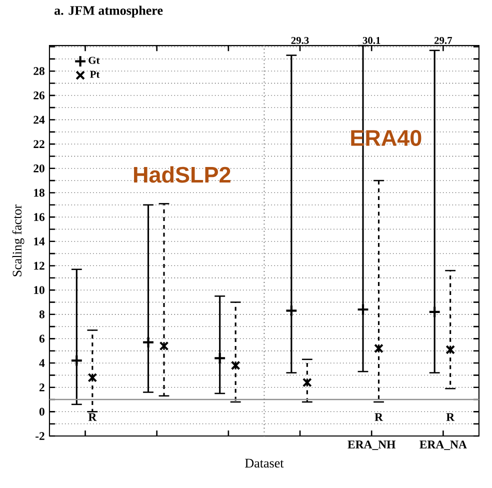 This screenshot has width=492, height=488. Describe the element at coordinates (108, 12) in the screenshot. I see `chart-title: a. JFM atmosphere` at that location.